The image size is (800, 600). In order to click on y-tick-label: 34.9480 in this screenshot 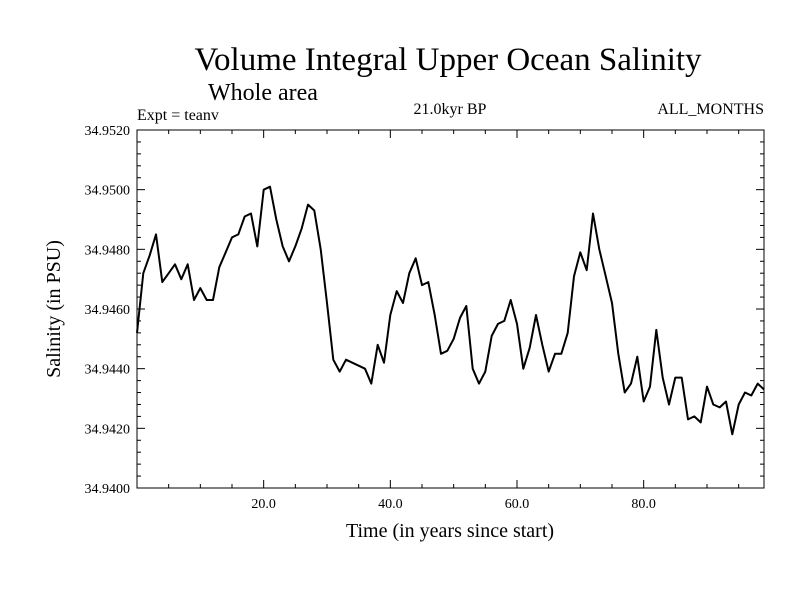, I will do `click(108, 250)`.